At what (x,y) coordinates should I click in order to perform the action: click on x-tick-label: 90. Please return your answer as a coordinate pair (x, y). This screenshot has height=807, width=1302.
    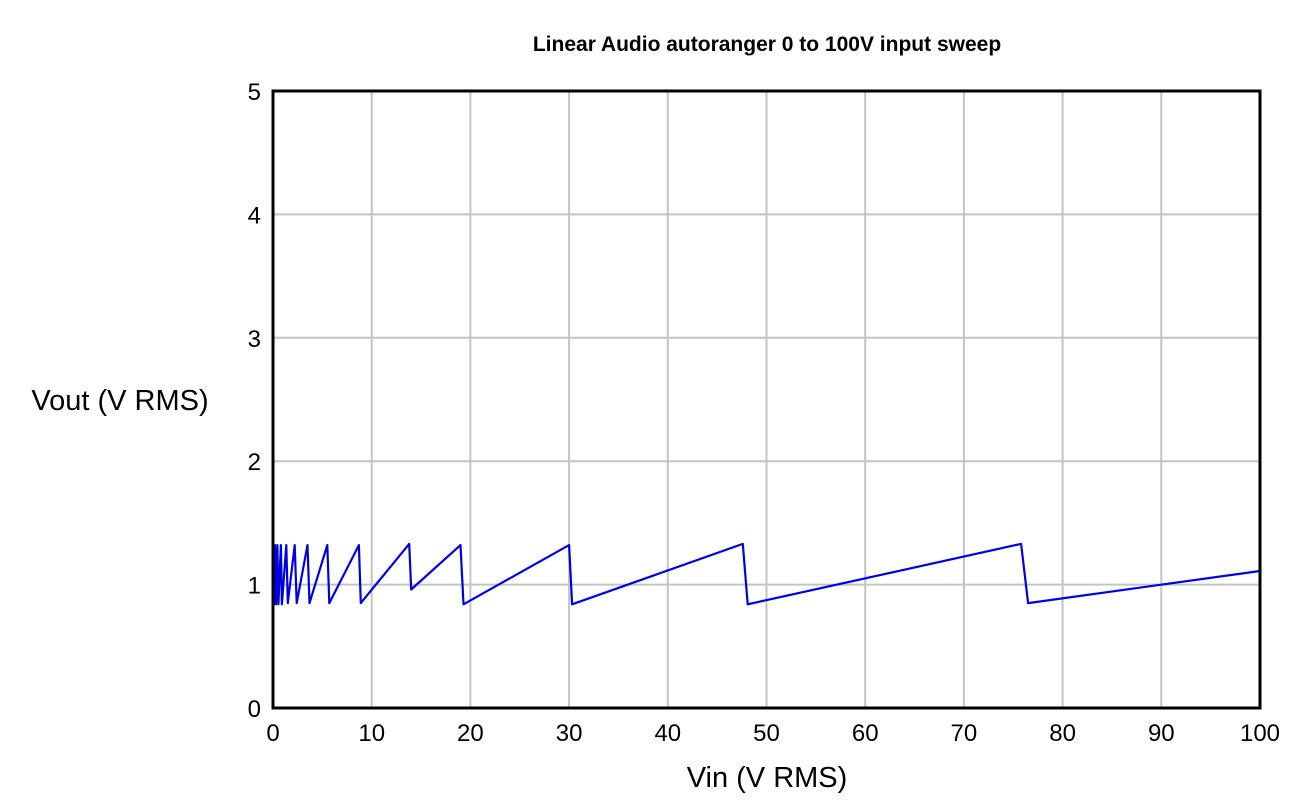
    Looking at the image, I should click on (1161, 733).